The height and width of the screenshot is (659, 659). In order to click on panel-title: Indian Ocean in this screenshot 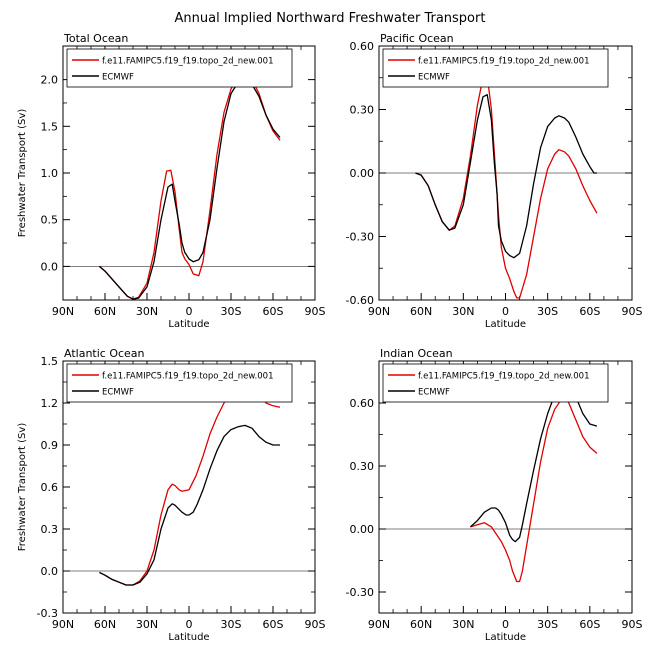, I will do `click(416, 353)`.